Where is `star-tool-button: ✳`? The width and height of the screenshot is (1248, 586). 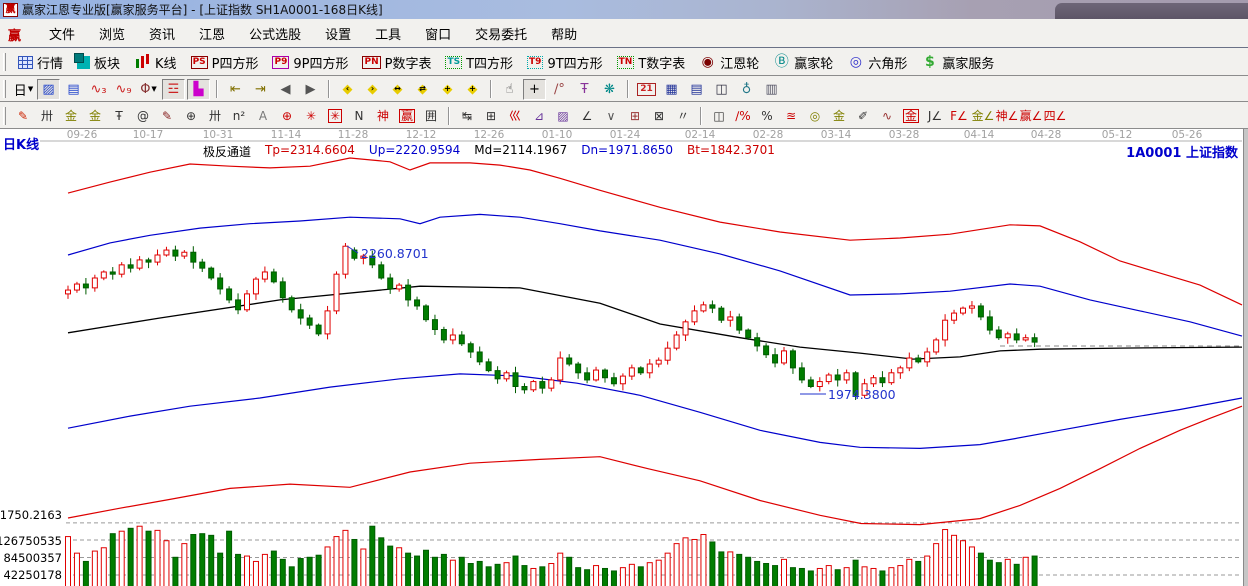
star-tool-button: ✳ is located at coordinates (311, 115).